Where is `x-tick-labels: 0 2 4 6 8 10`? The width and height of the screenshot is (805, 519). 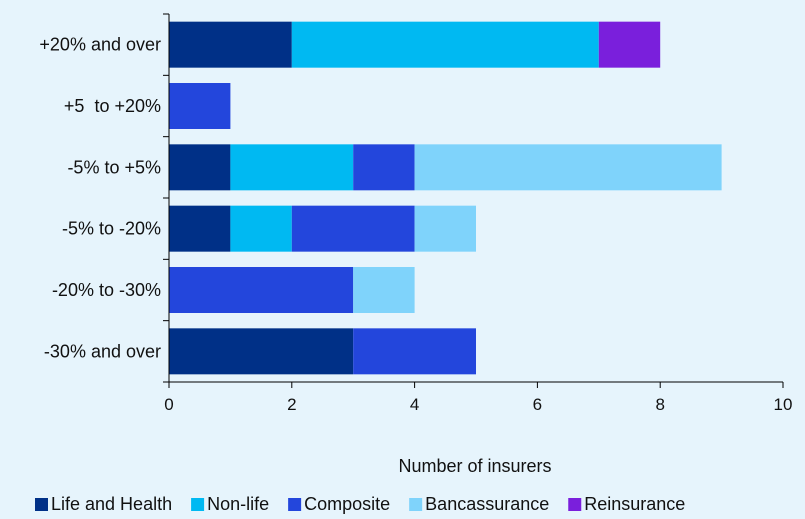 x-tick-labels: 0 2 4 6 8 10 is located at coordinates (478, 404).